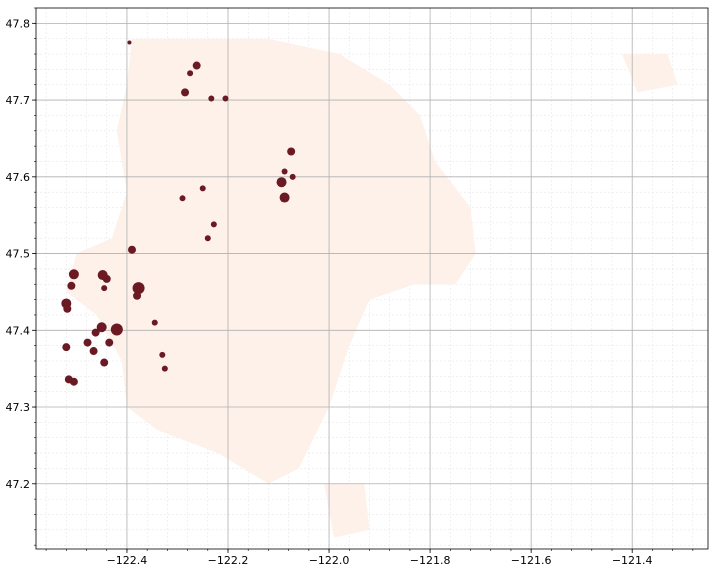 The width and height of the screenshot is (713, 575). Describe the element at coordinates (18, 100) in the screenshot. I see `y-tick-label: 47.7` at that location.